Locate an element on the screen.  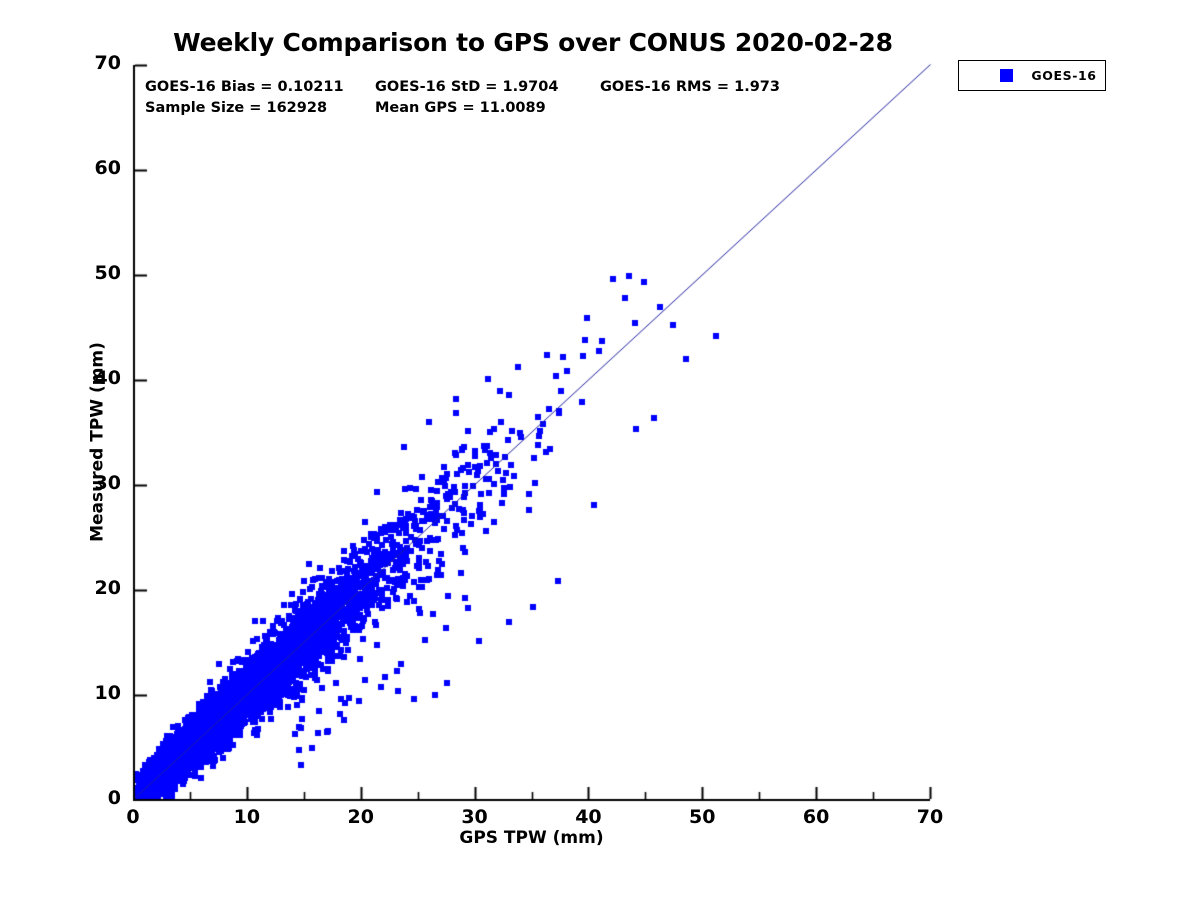
annotation-mean-gps: Mean GPS = 11.0089 is located at coordinates (460, 108).